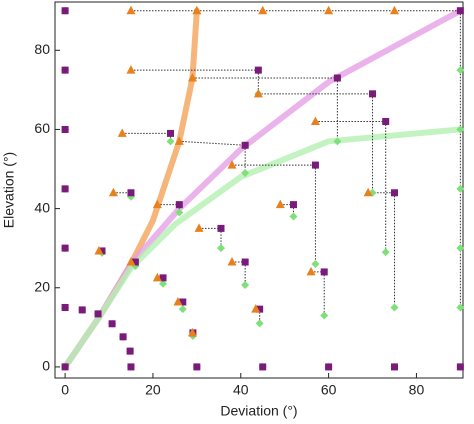 The height and width of the screenshot is (424, 474). What do you see at coordinates (329, 390) in the screenshot?
I see `x-tick-label: 60` at bounding box center [329, 390].